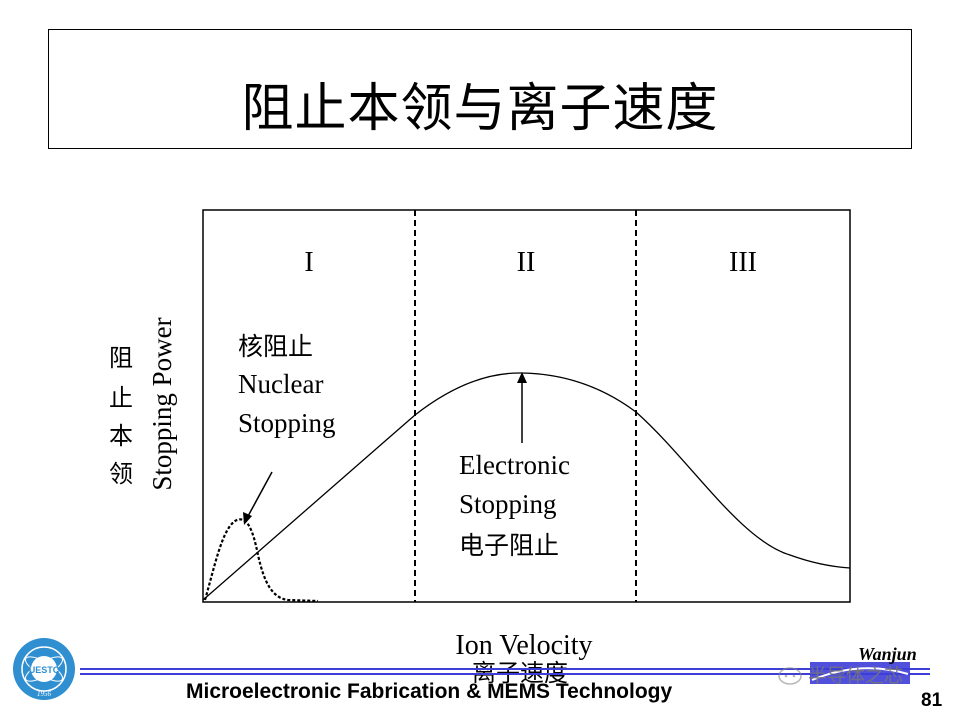  I want to click on electronic-label-en-1: Electronic, so click(514, 465).